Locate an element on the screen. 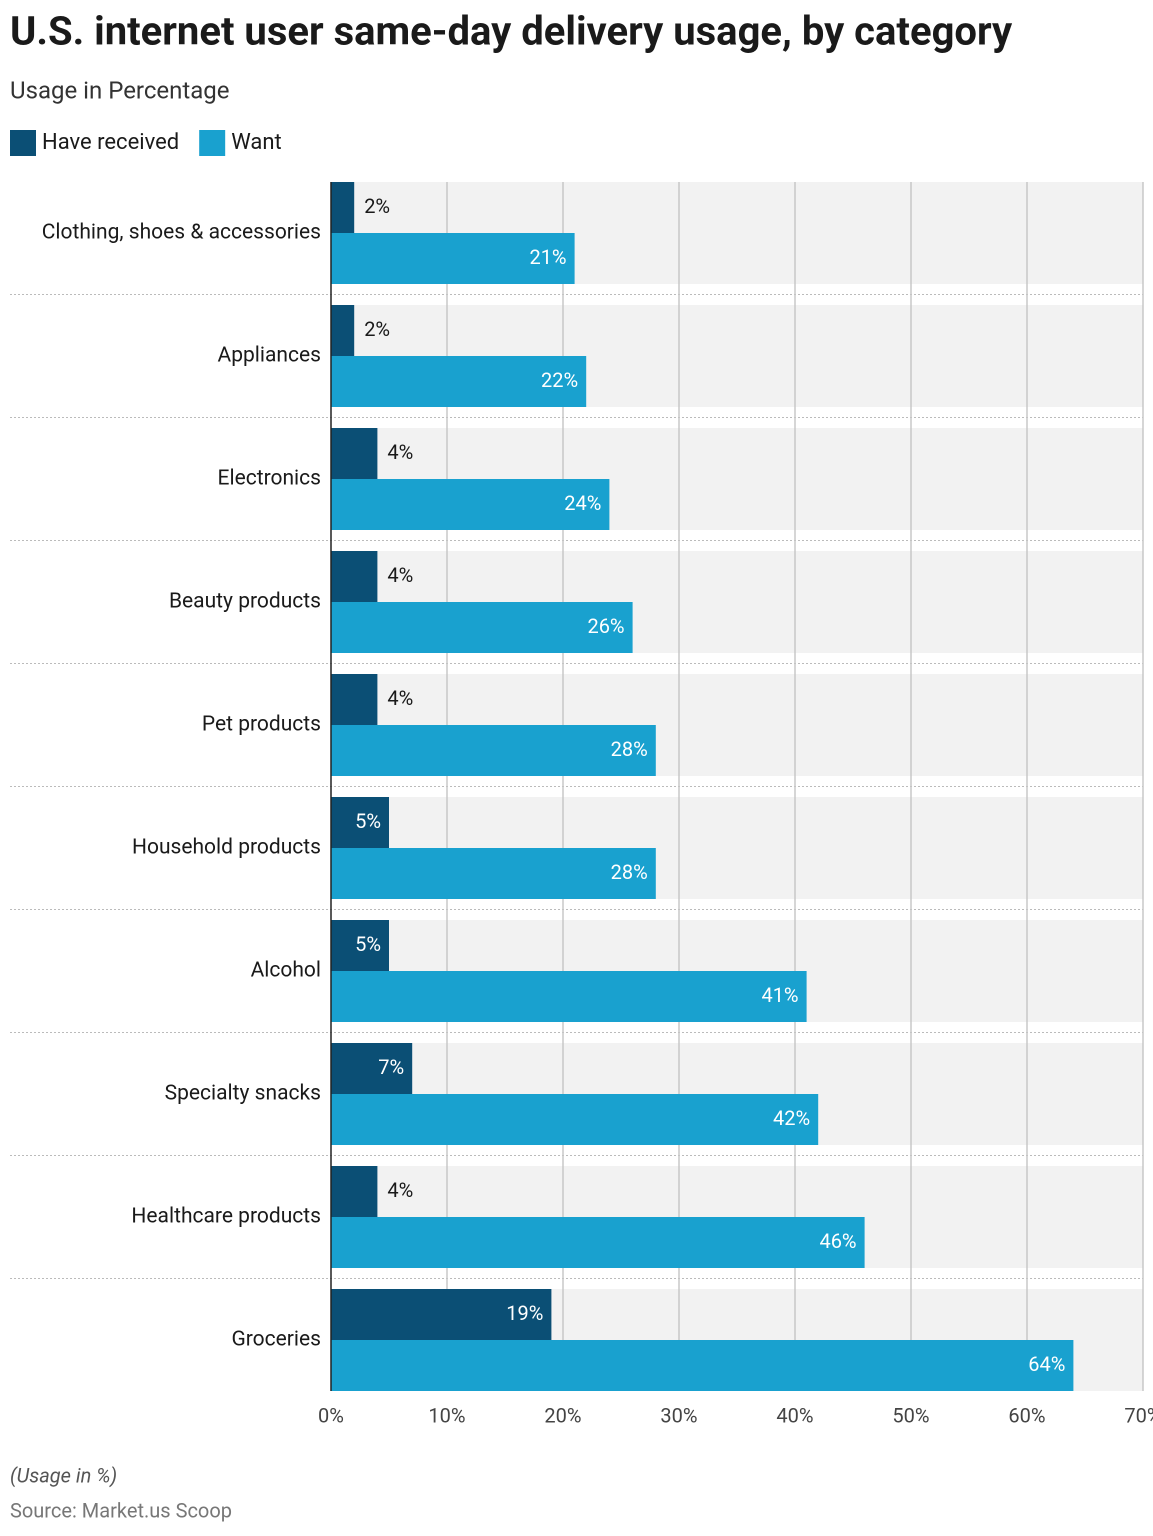  chart-subtitle: Usage in Percentage is located at coordinates (119, 90).